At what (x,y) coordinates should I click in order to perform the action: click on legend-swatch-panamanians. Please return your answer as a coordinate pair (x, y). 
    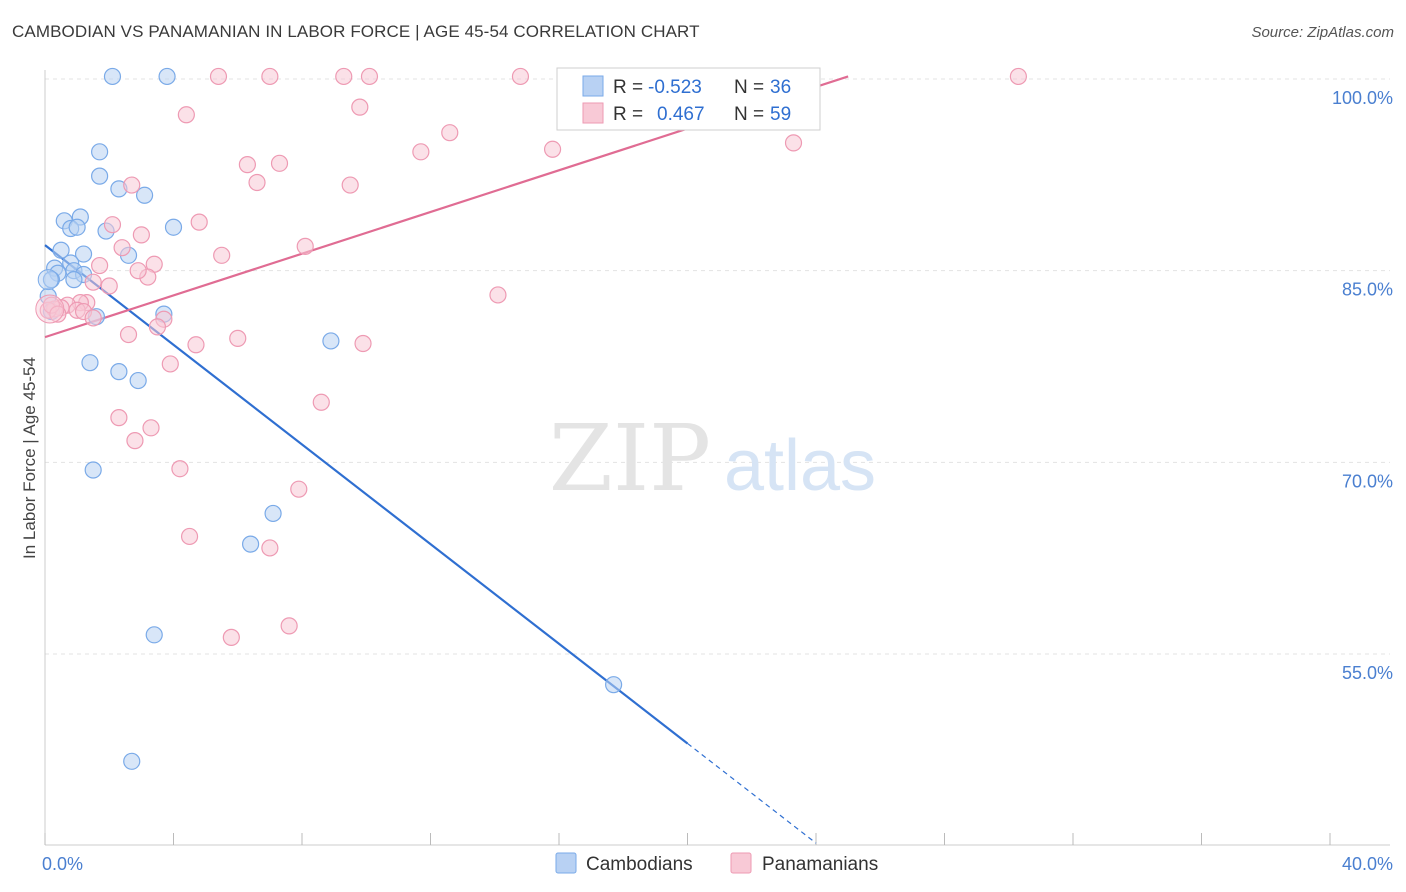
    Looking at the image, I should click on (593, 113).